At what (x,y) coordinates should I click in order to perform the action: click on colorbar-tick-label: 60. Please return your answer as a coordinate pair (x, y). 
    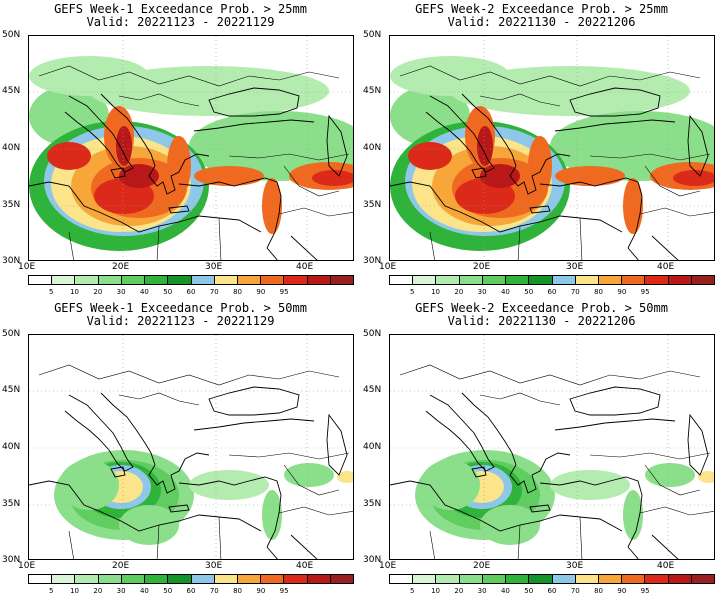
    Looking at the image, I should click on (552, 591).